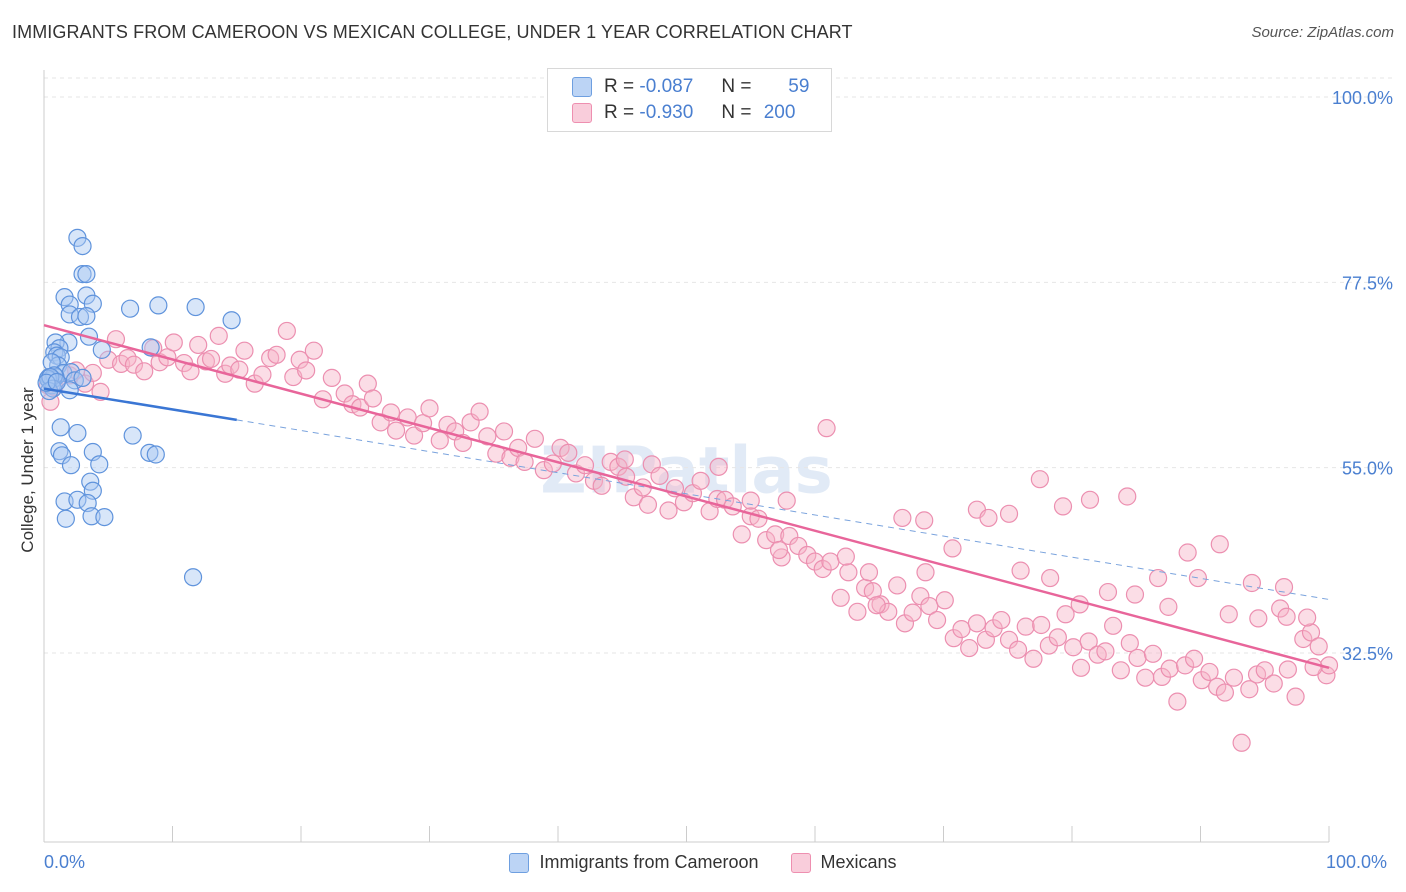 The image size is (1406, 892). Describe the element at coordinates (666, 86) in the screenshot. I see `r-value: -0.087` at that location.